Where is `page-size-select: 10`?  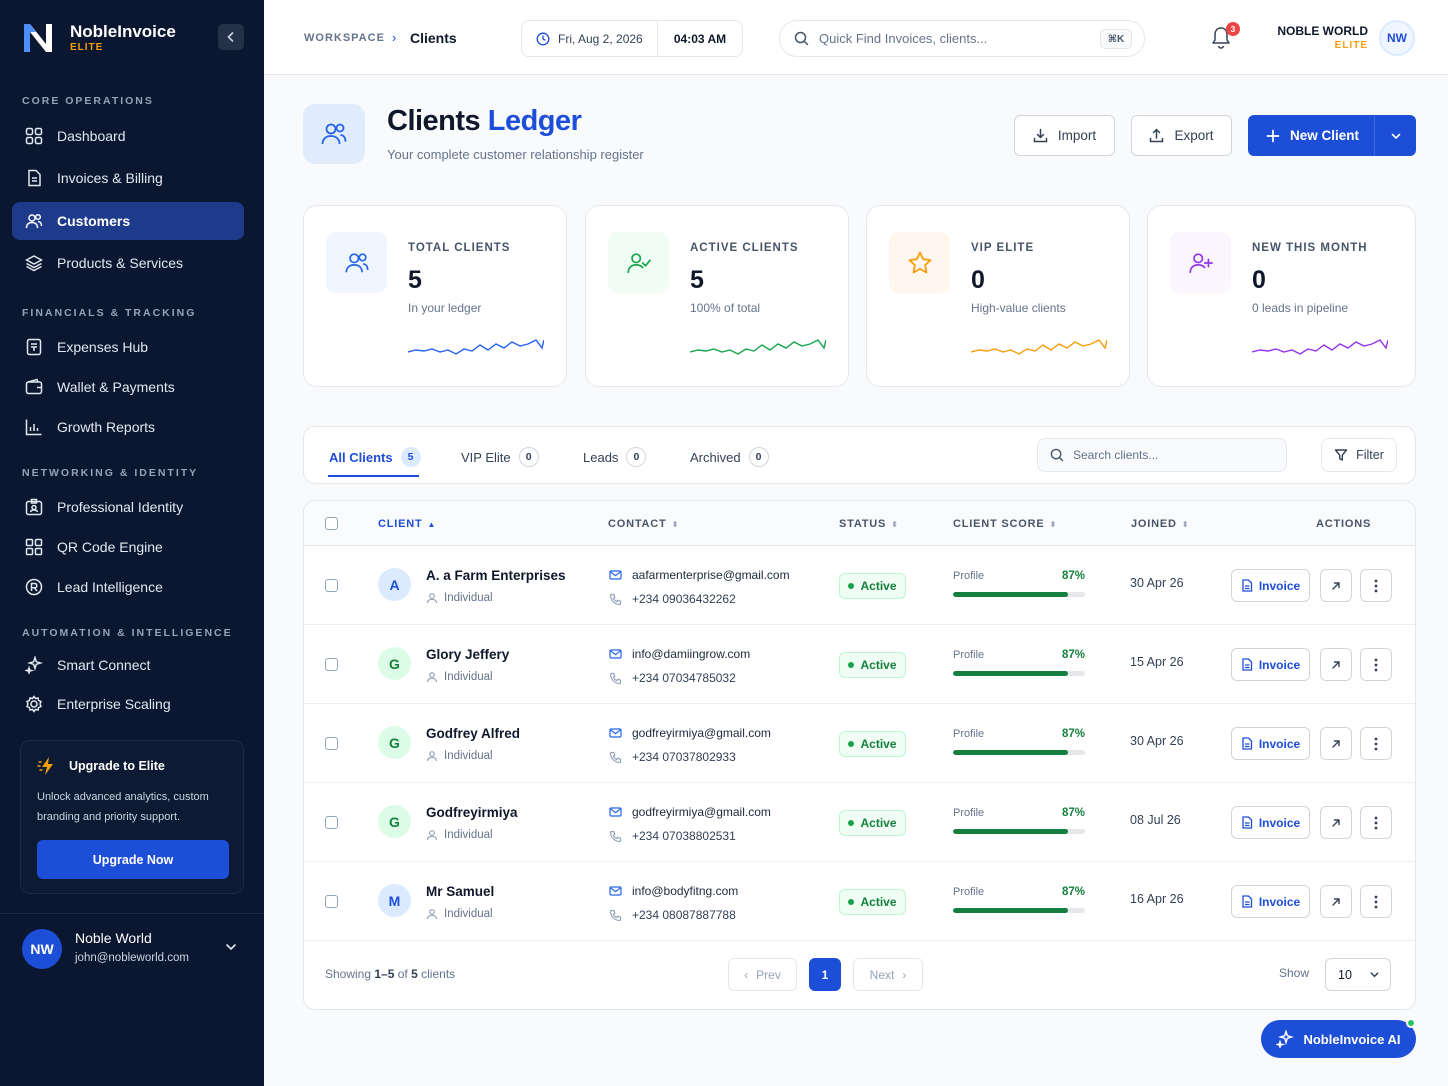
page-size-select: 10 is located at coordinates (1358, 974).